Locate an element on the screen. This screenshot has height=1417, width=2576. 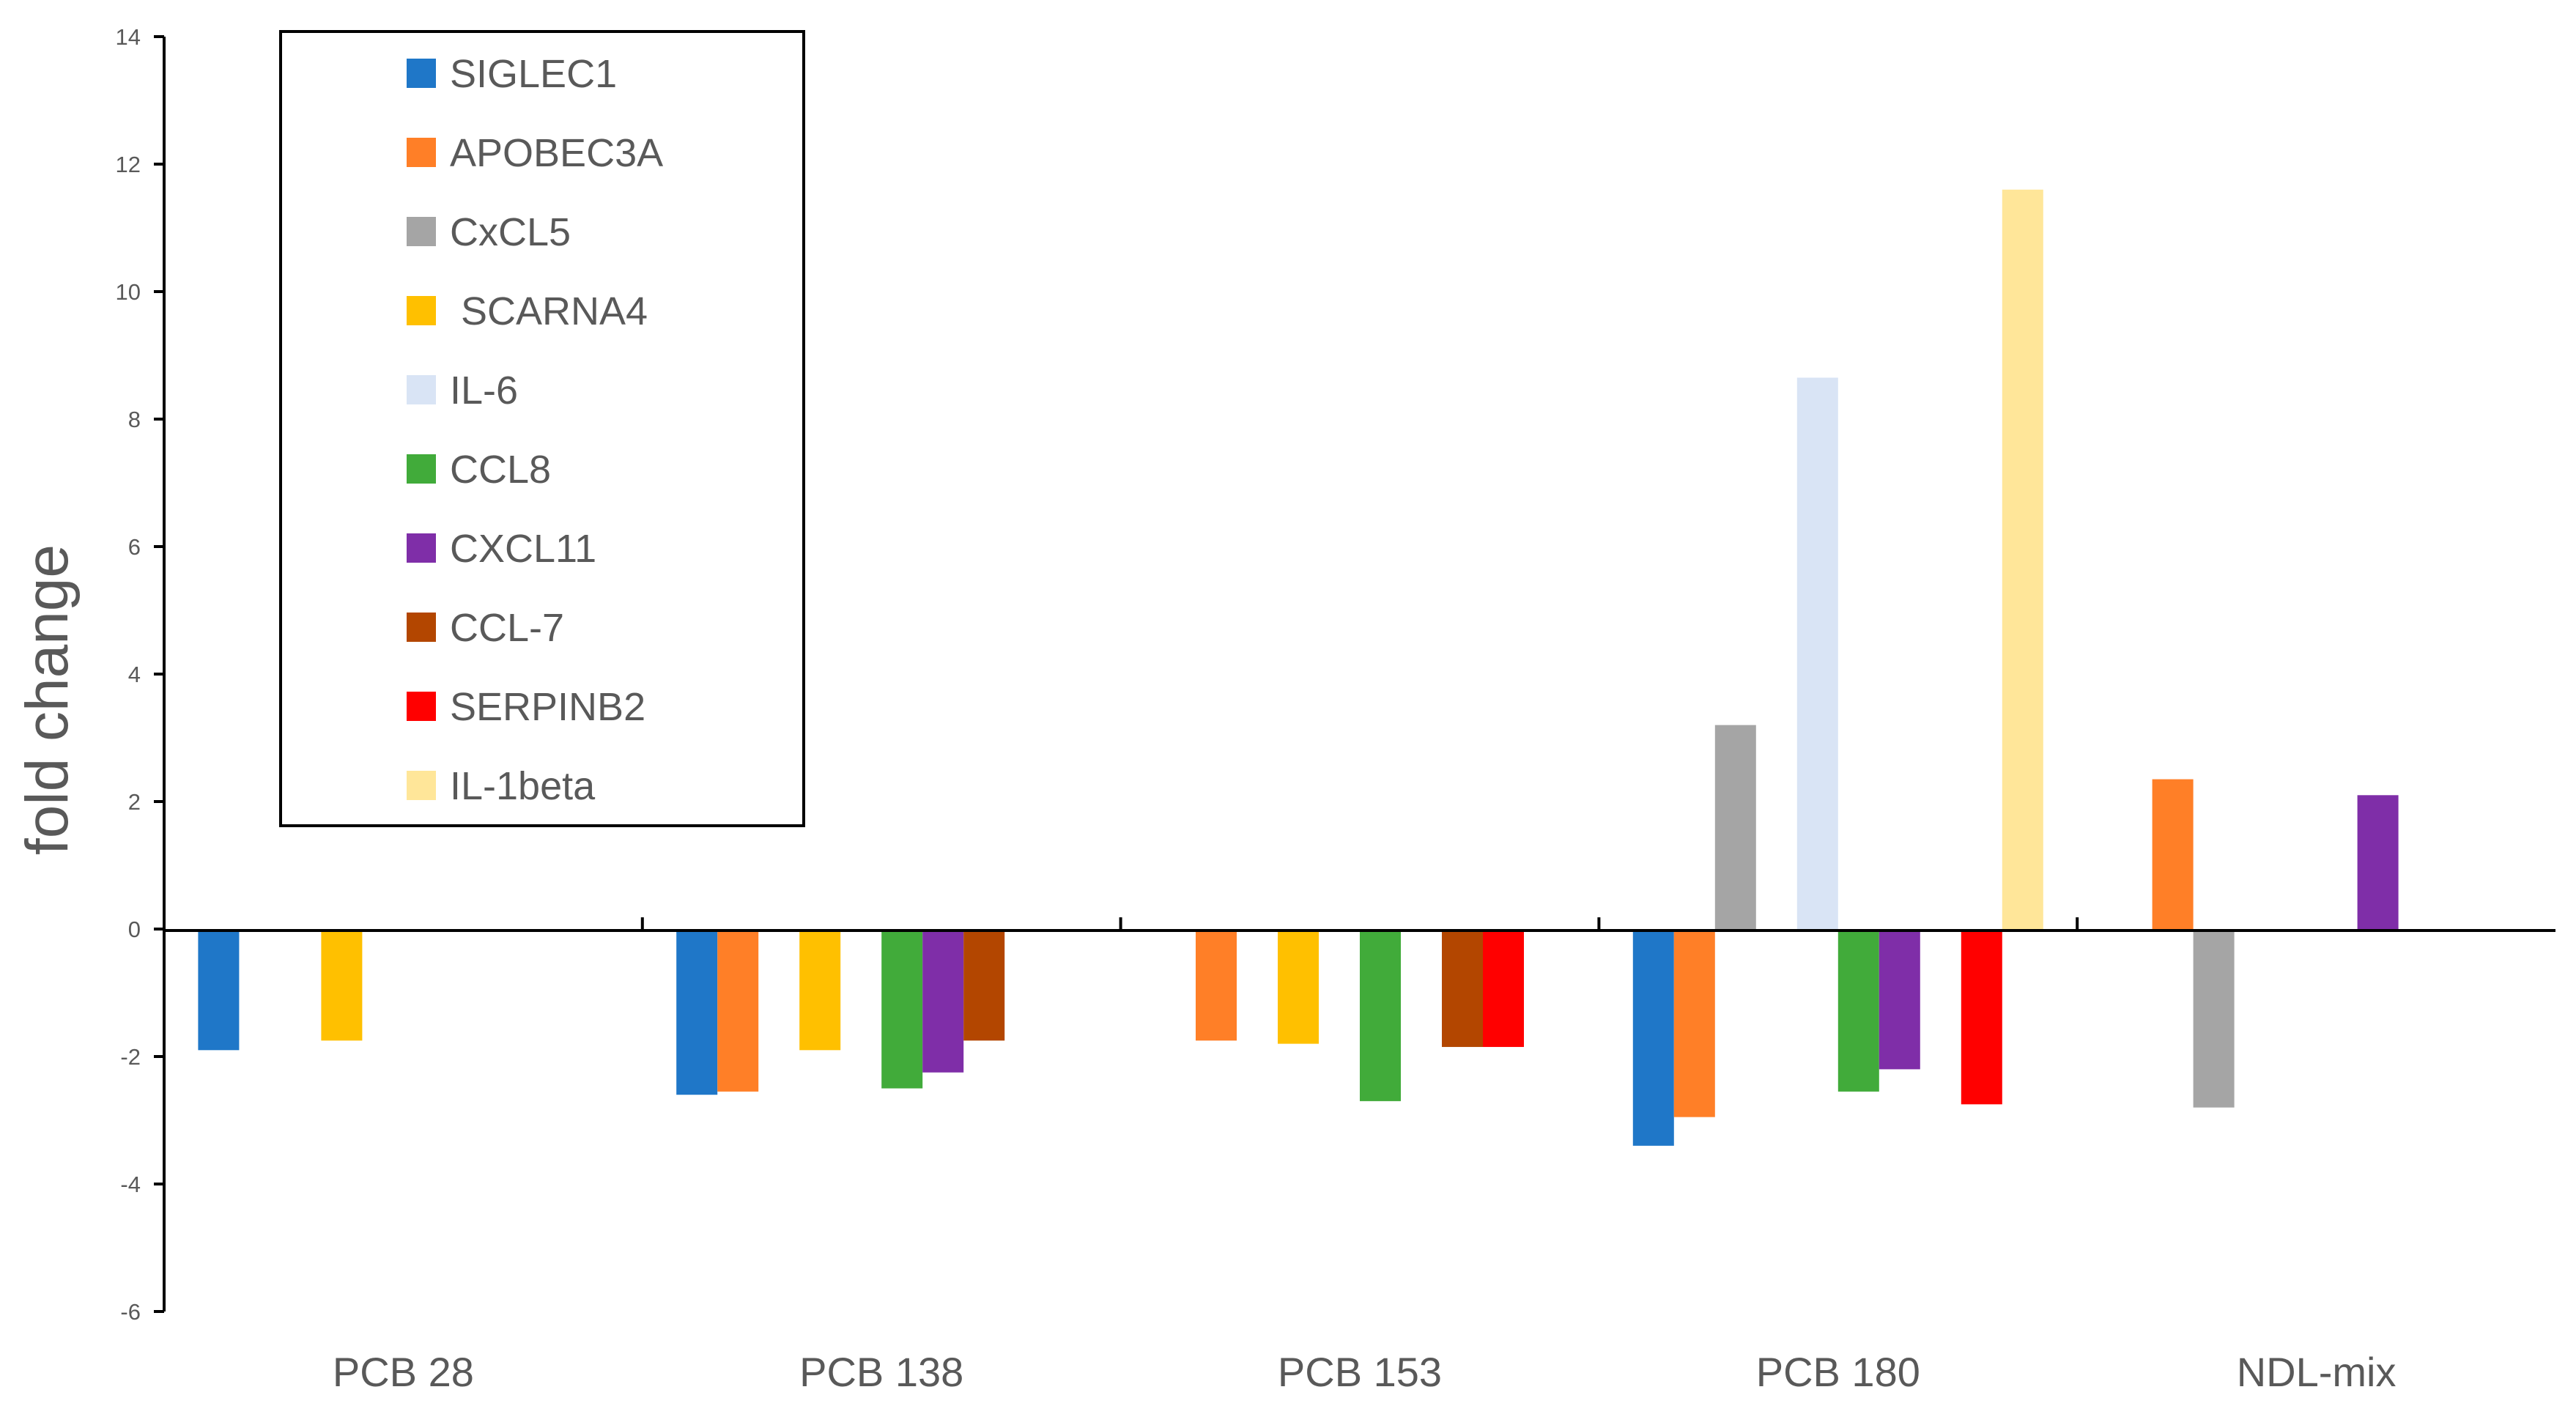
legend-label: CXCL11 is located at coordinates (523, 549).